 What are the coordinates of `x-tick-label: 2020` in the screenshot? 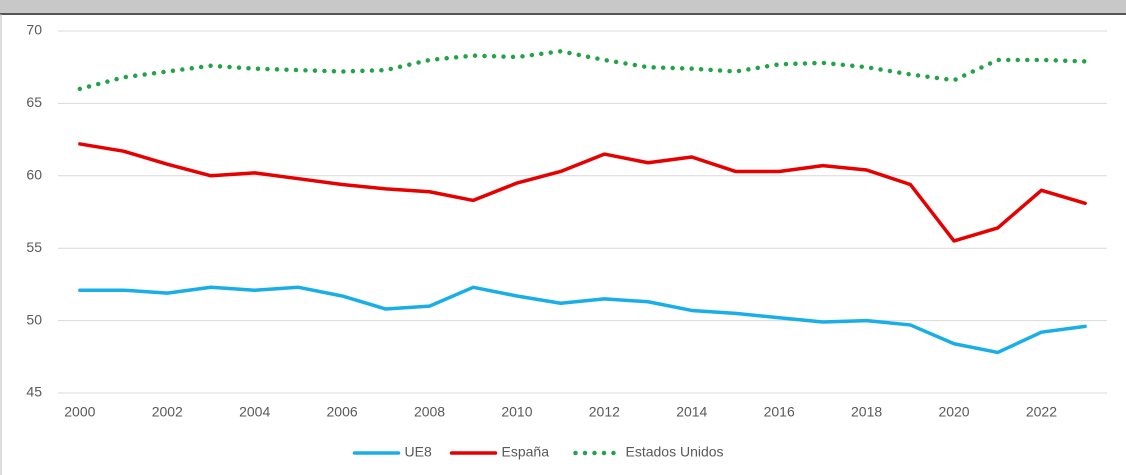 It's located at (953, 412).